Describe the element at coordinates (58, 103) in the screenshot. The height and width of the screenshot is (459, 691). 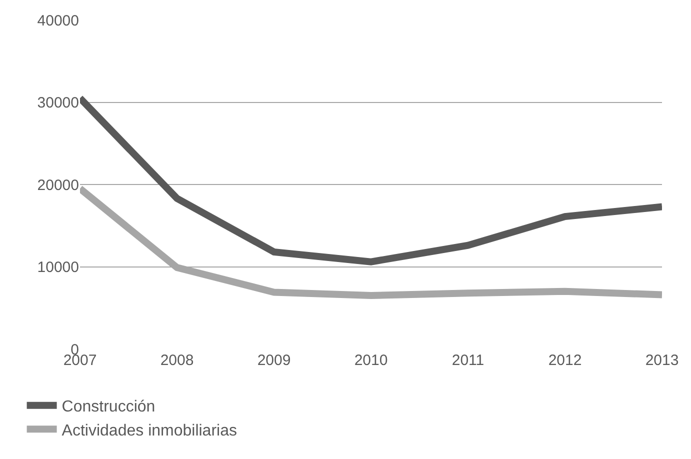
I see `y-tick-label: 30000` at that location.